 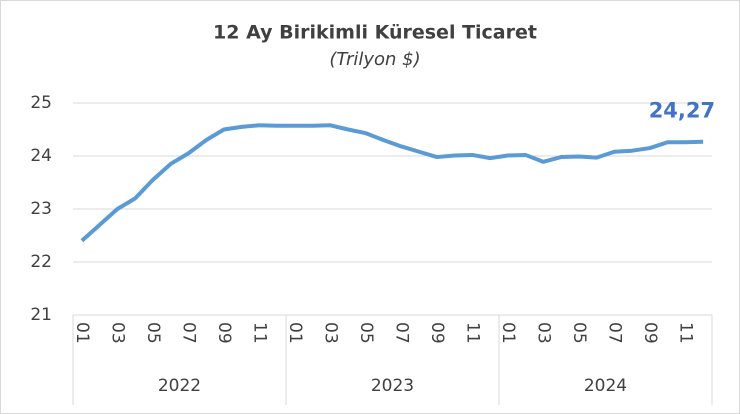 I want to click on chart-title: 12 Ay Birikimli Küresel Ticaret, so click(x=375, y=33).